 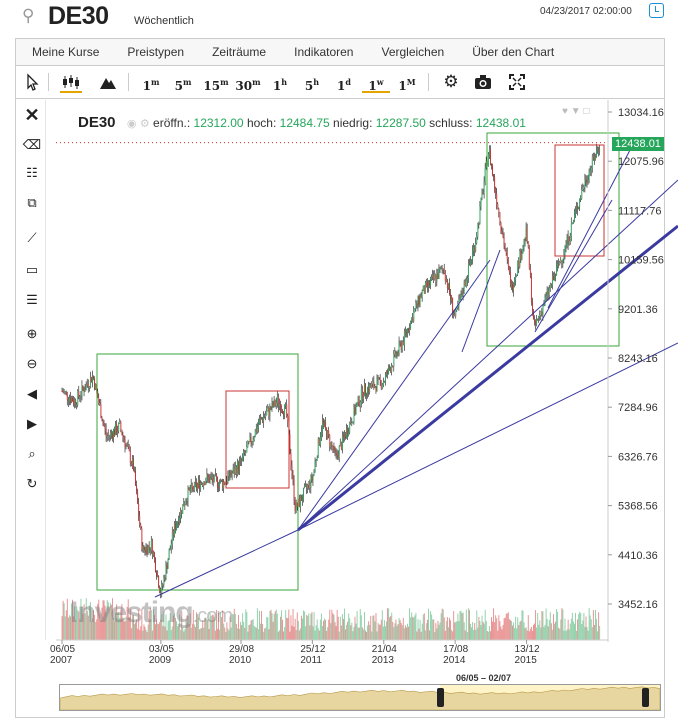 I want to click on menu-meine-kurse: Meine Kurse, so click(x=66, y=52).